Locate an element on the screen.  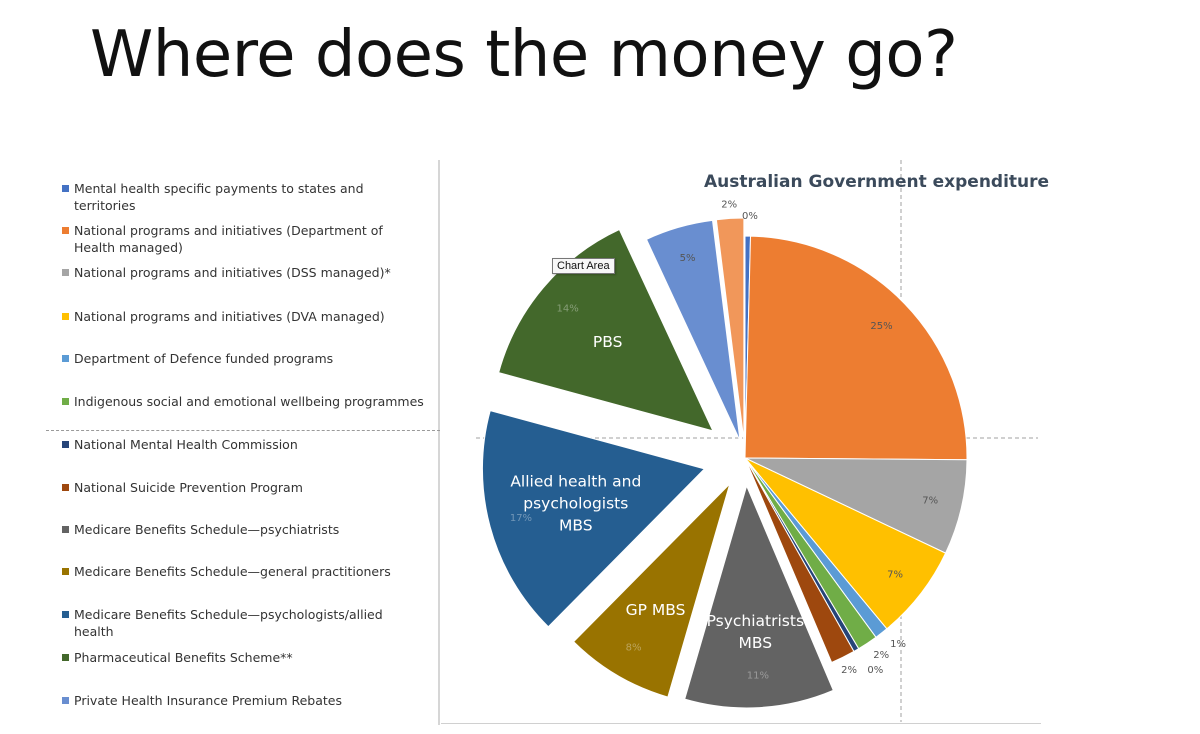
legend-label: National Suicide Prevention Program is located at coordinates (188, 487).